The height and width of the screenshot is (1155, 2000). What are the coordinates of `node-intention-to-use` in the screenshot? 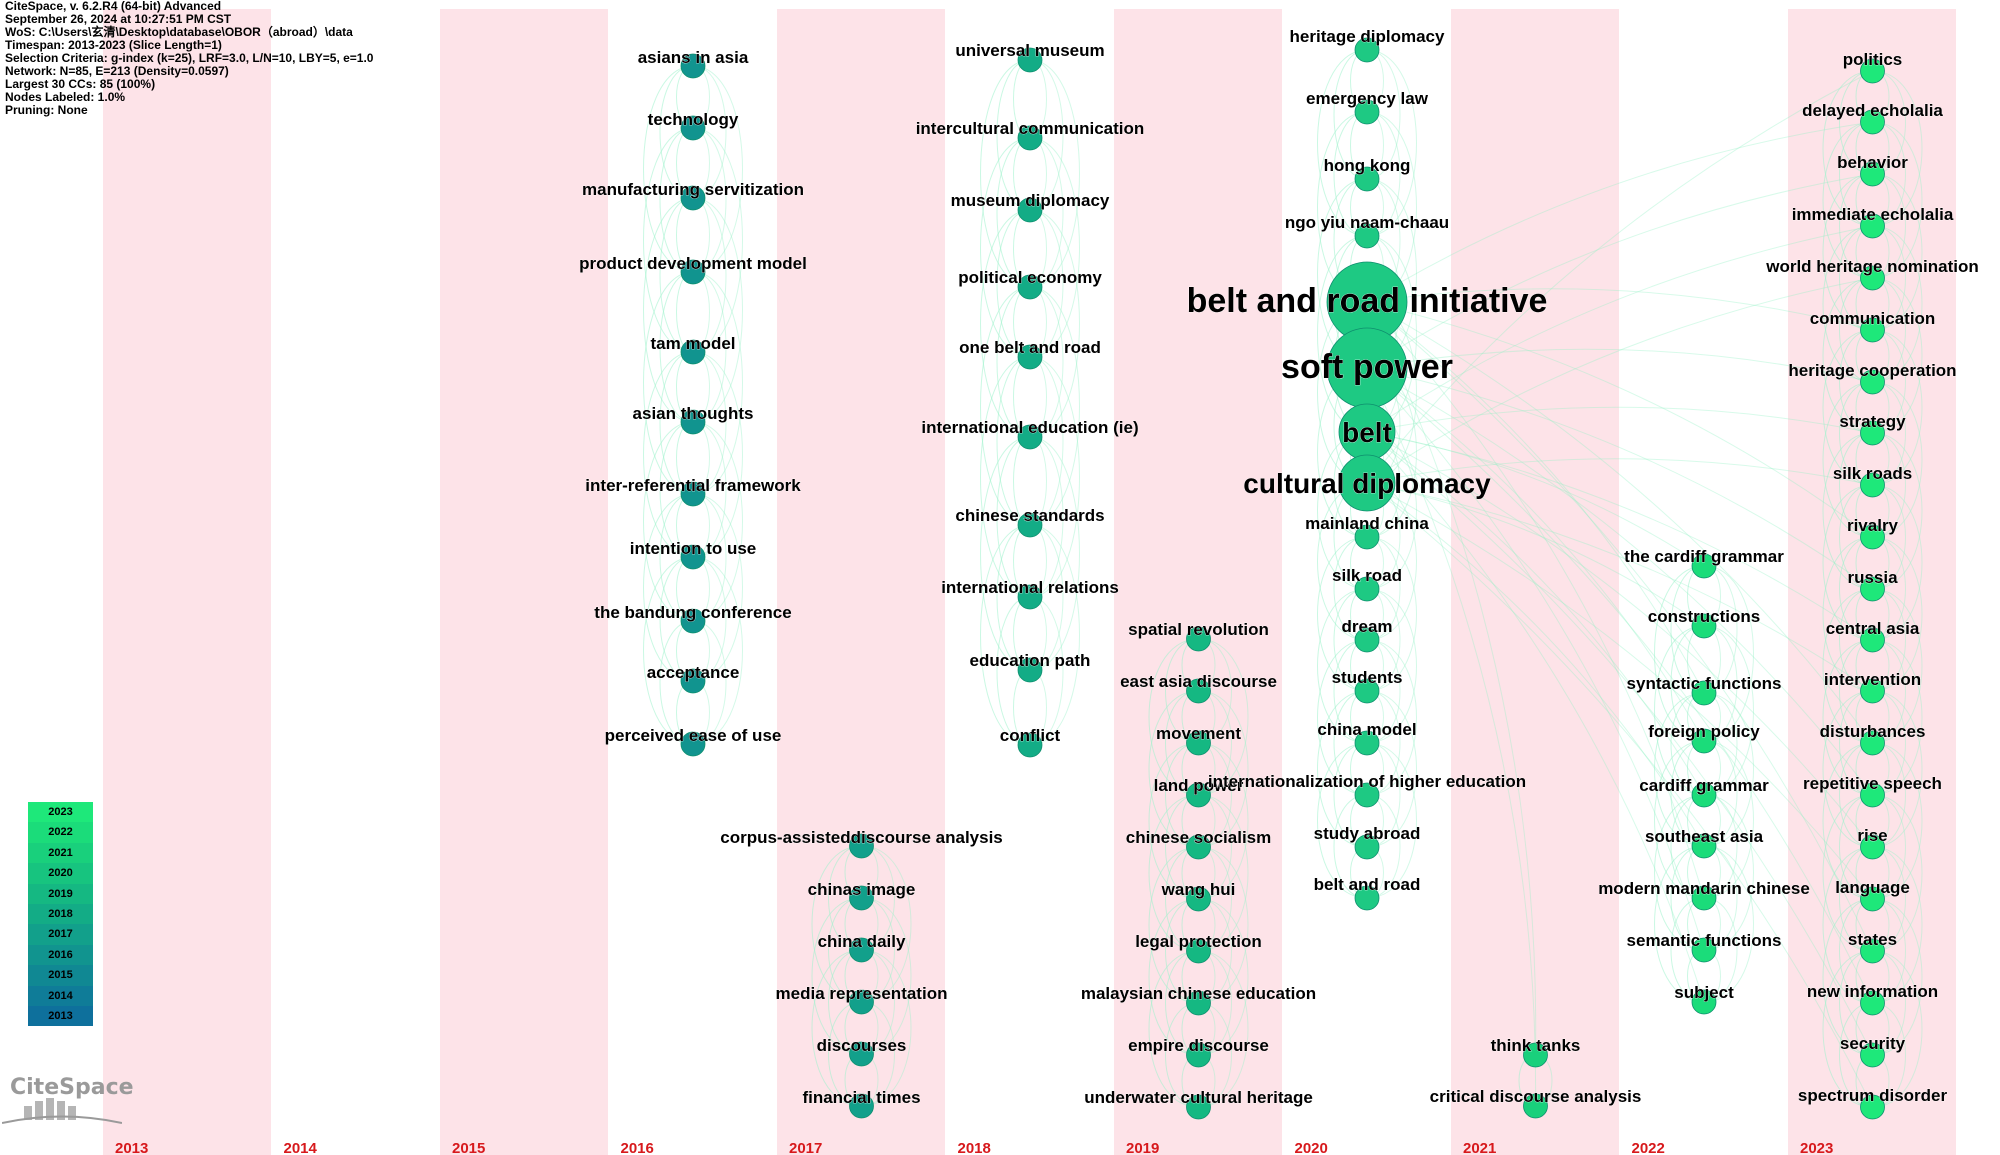 It's located at (693, 557).